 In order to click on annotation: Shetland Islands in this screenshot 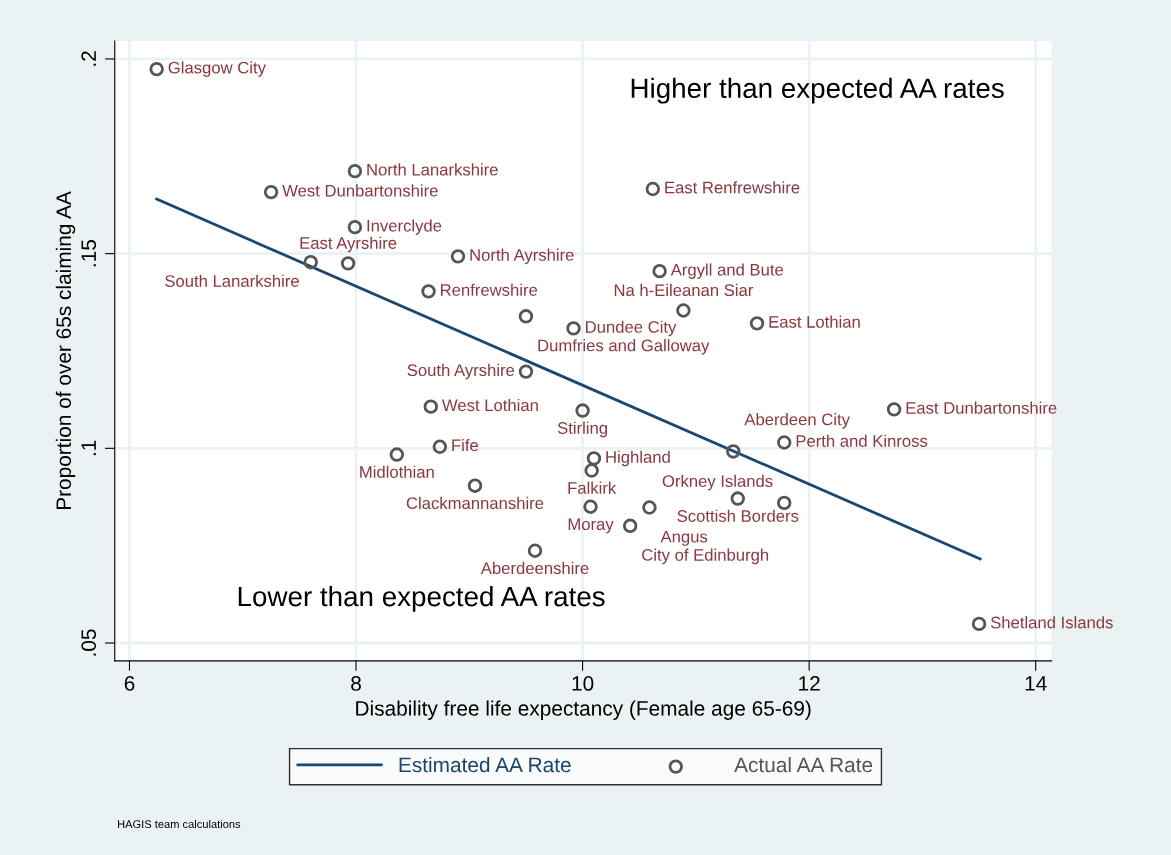, I will do `click(1051, 622)`.